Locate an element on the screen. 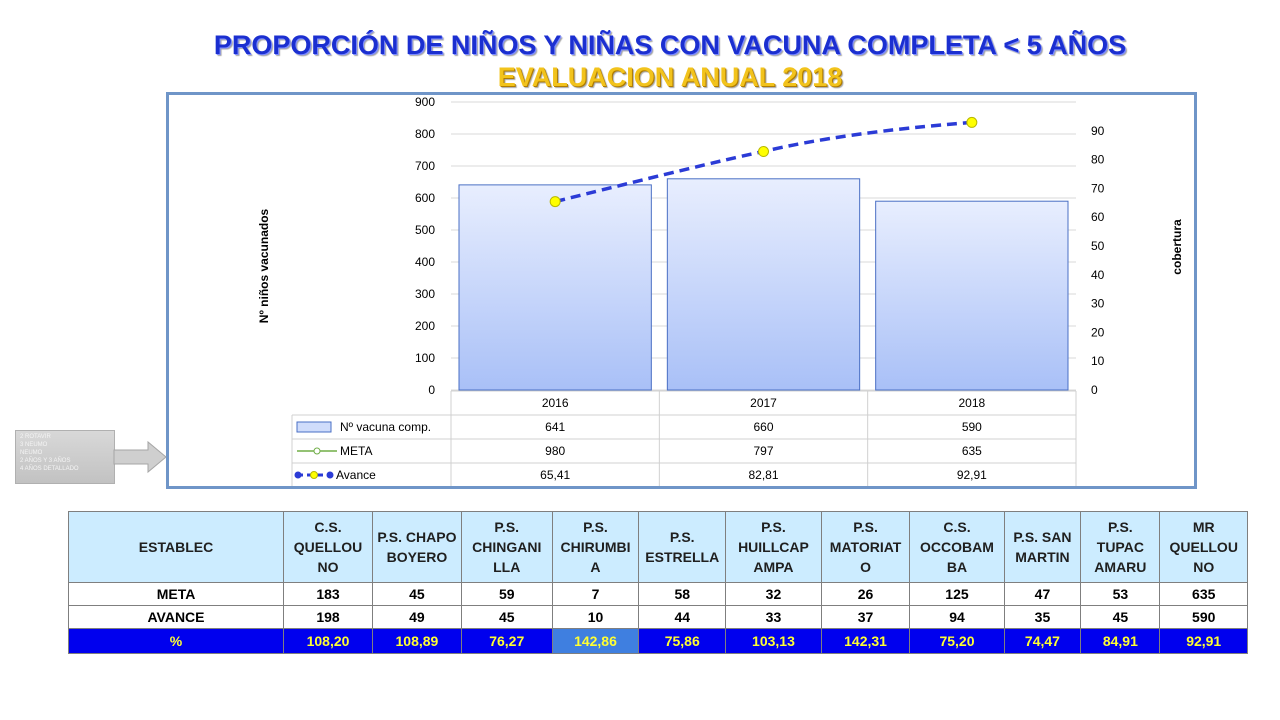 This screenshot has width=1280, height=720. sidebar-note-line: 4 AÑOS DETALLADO is located at coordinates (49, 469).